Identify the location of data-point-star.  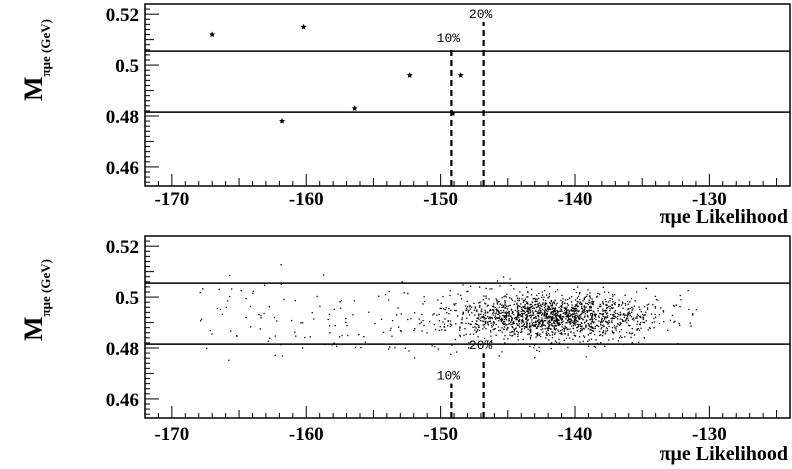
(282, 120).